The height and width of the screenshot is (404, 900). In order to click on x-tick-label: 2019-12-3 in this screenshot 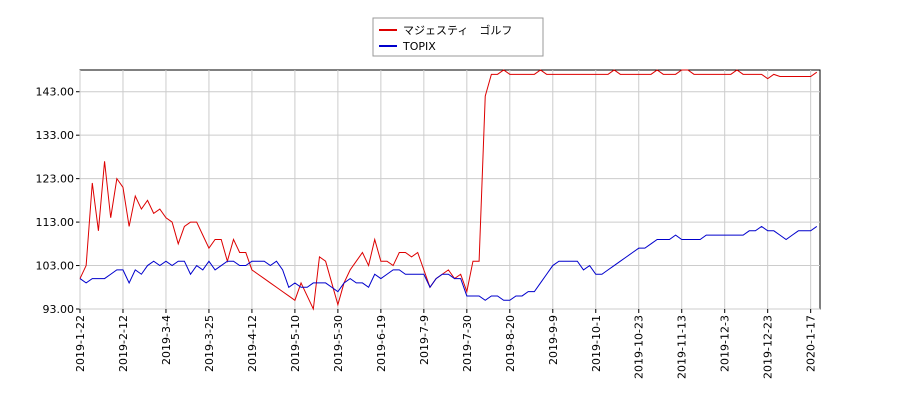, I will do `click(725, 343)`.